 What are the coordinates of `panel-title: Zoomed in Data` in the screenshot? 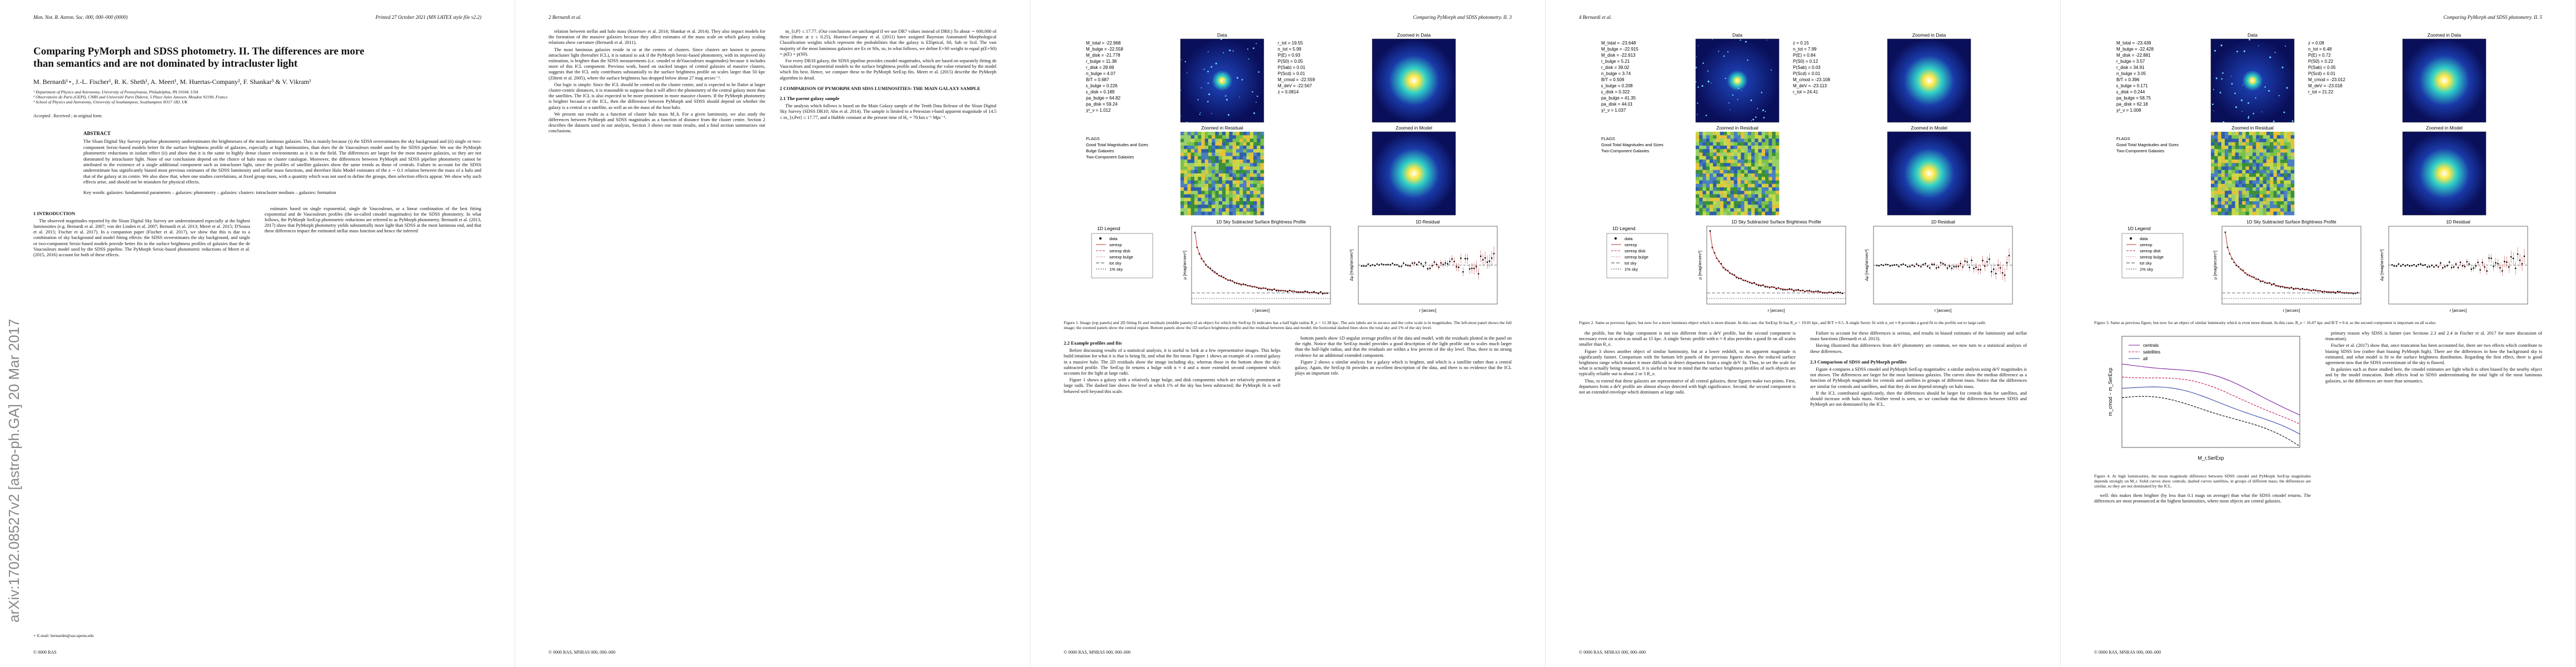 It's located at (1929, 35).